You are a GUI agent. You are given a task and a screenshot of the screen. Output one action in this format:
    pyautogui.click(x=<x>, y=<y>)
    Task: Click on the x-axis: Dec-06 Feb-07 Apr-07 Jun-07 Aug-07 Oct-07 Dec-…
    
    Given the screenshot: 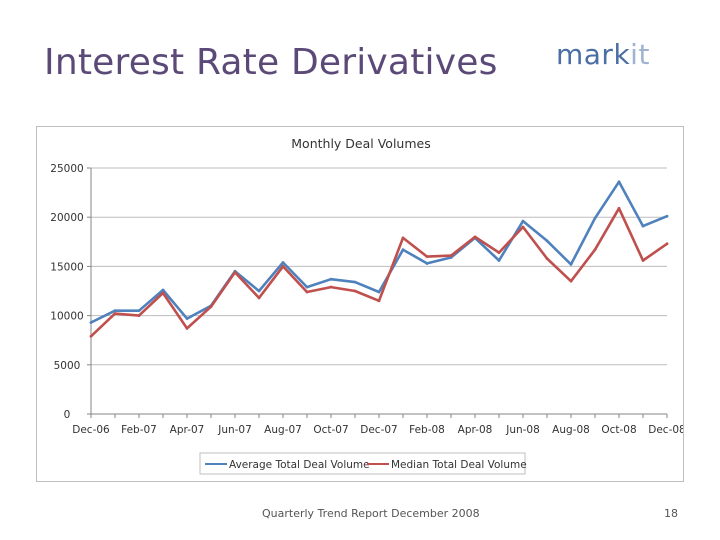 What is the action you would take?
    pyautogui.click(x=379, y=425)
    